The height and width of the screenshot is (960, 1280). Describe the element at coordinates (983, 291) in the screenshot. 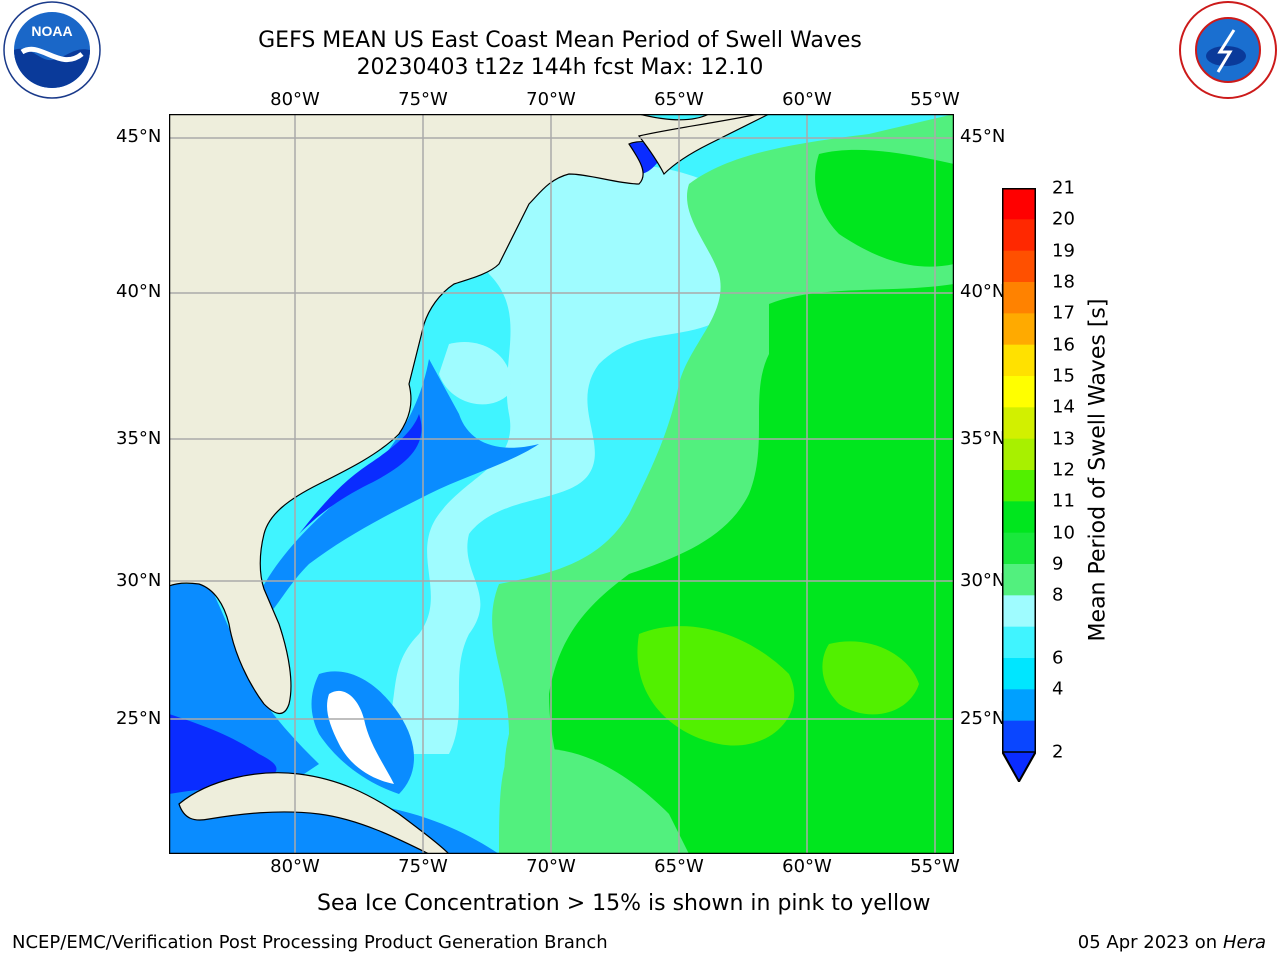

I see `lat-label-right-40n: 40°N` at that location.